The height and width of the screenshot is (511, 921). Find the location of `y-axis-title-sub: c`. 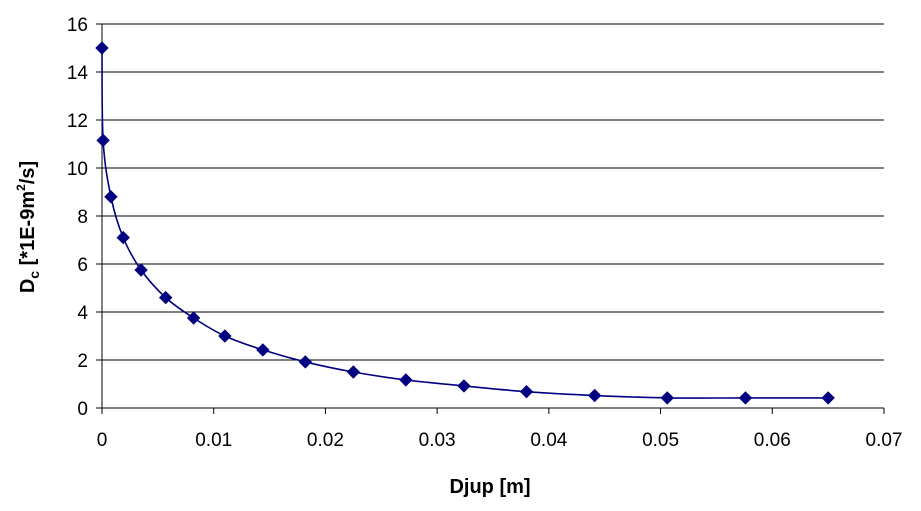

y-axis-title-sub: c is located at coordinates (34, 275).